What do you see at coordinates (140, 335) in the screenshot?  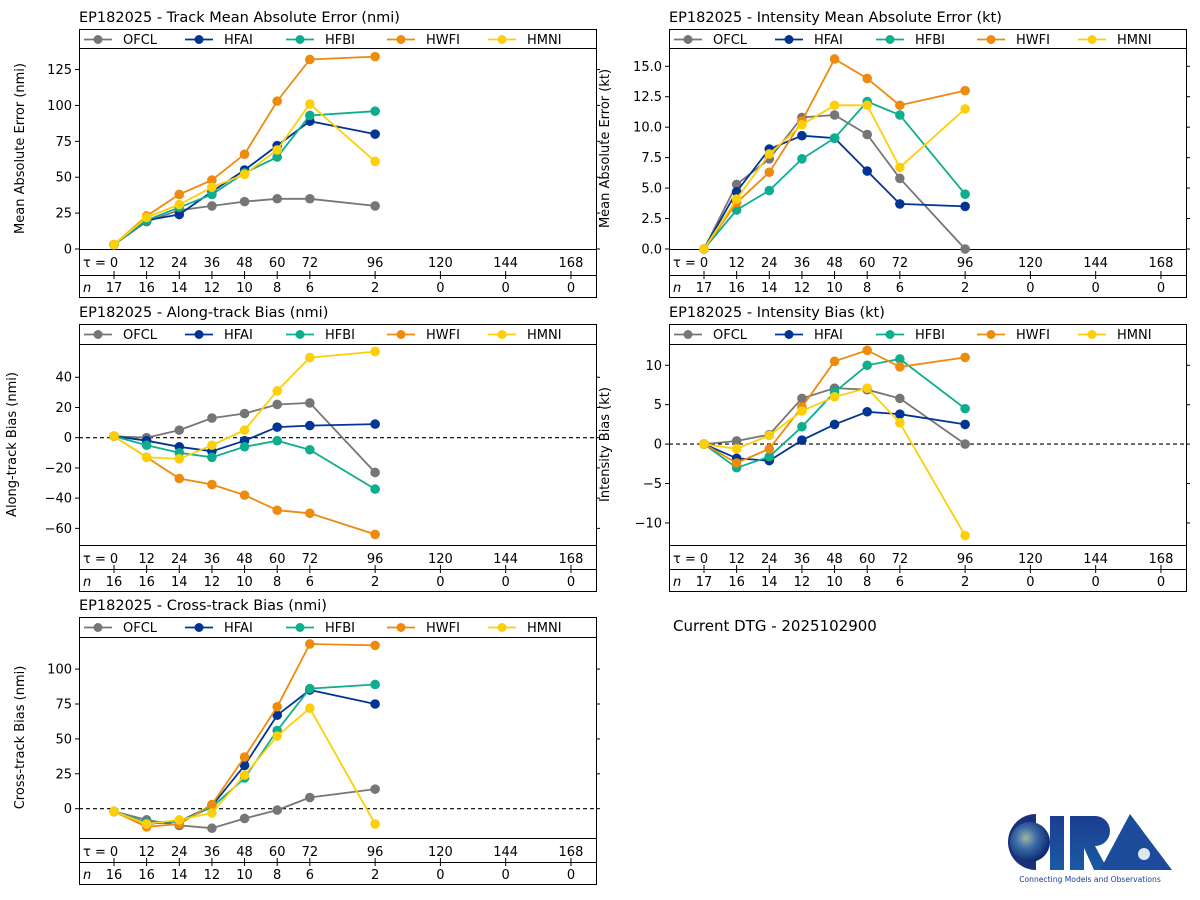 I see `legend-label: OFCL` at bounding box center [140, 335].